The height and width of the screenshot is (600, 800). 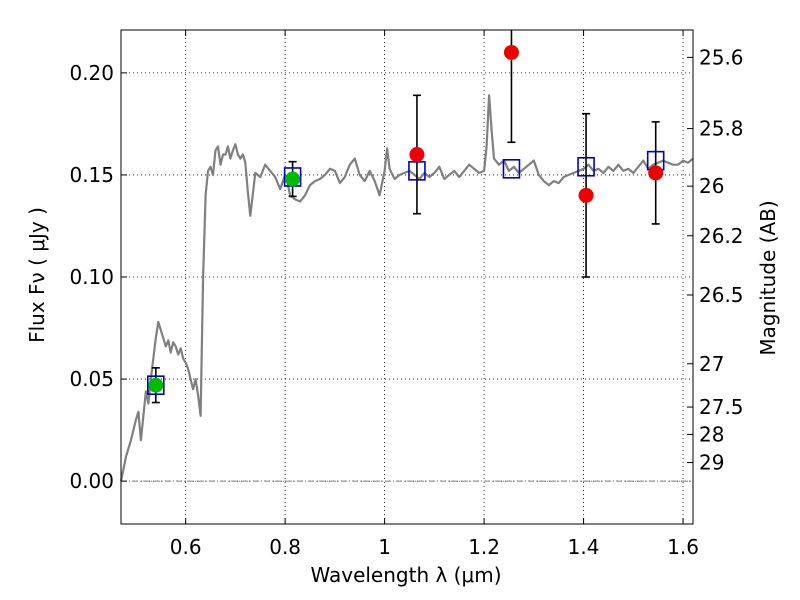 I want to click on right-tick-label: 26.5, so click(x=721, y=295).